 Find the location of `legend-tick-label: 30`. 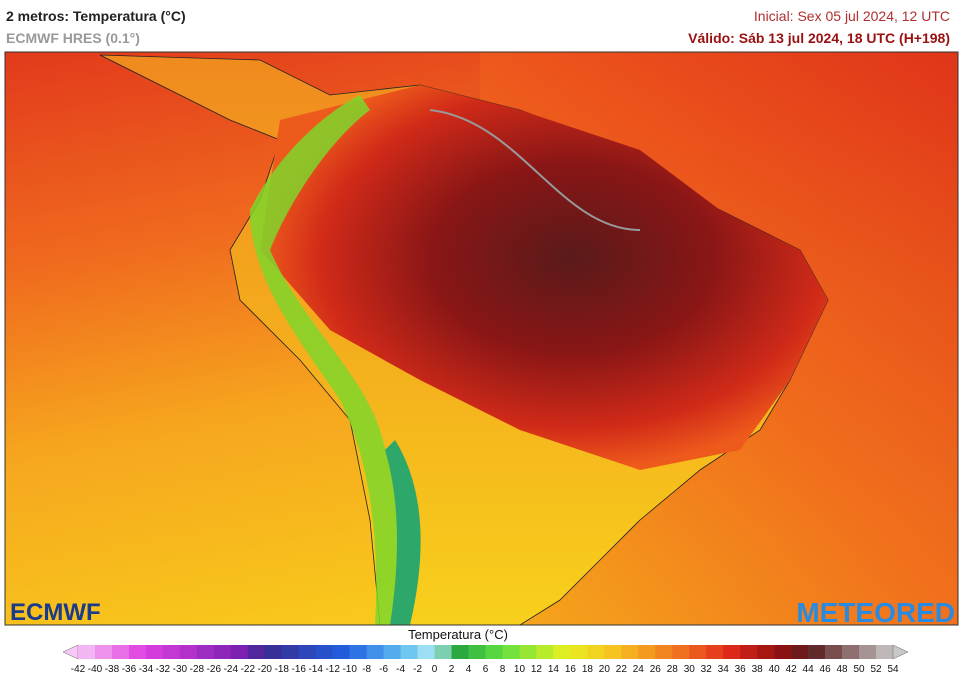

legend-tick-label: 30 is located at coordinates (690, 669).